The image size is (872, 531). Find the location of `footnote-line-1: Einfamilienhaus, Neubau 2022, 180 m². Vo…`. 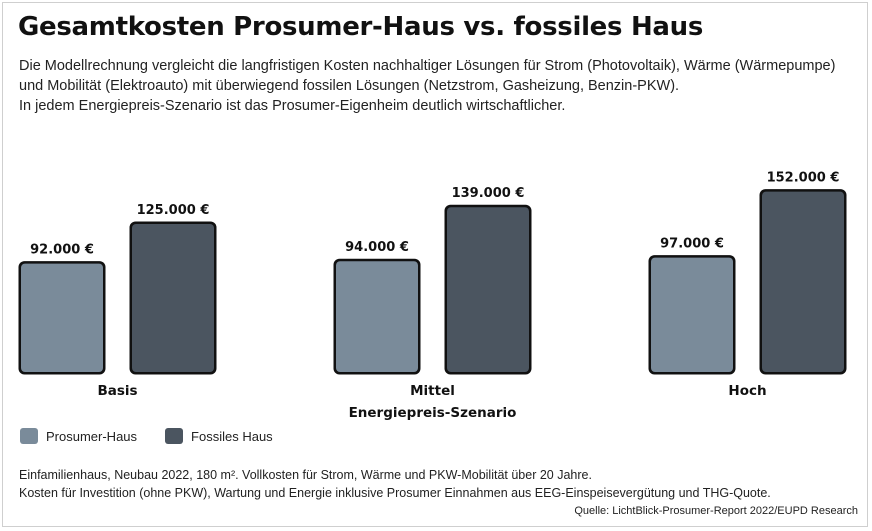

footnote-line-1: Einfamilienhaus, Neubau 2022, 180 m². Vo… is located at coordinates (305, 475).